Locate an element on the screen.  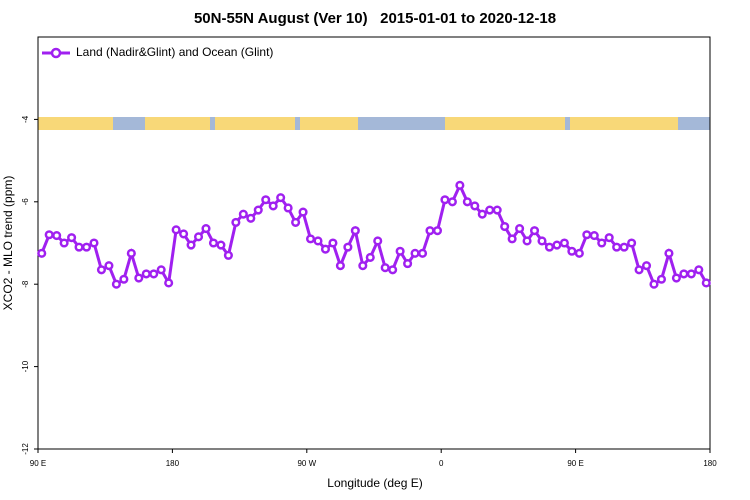
legend-marker is located at coordinates (56, 53).